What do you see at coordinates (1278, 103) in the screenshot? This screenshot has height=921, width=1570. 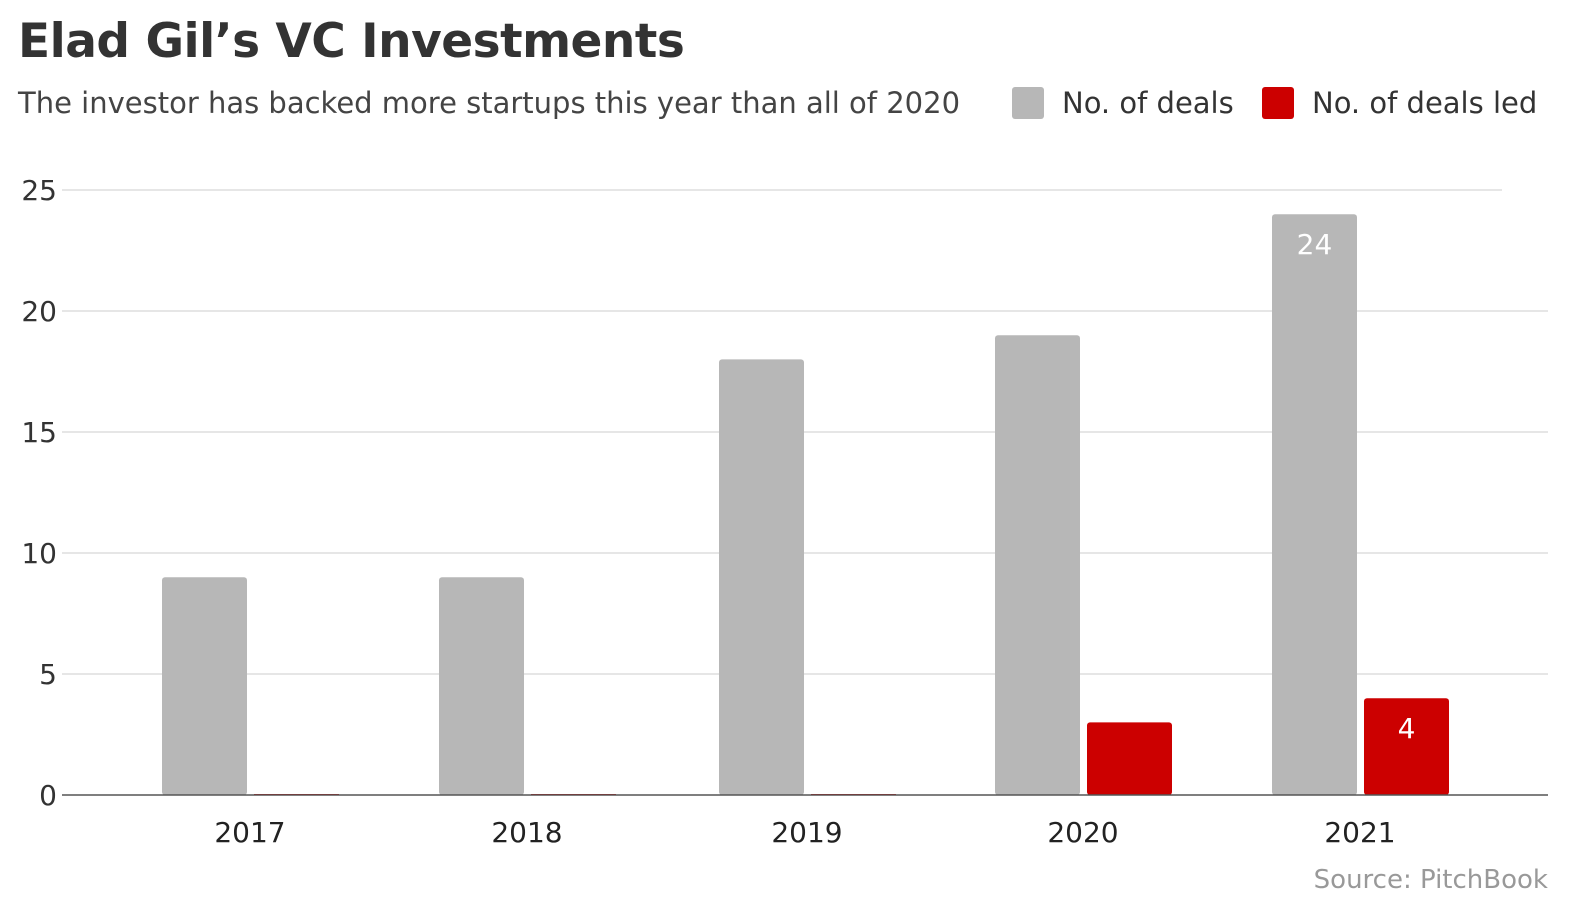 I see `legend-swatch-deals-led` at bounding box center [1278, 103].